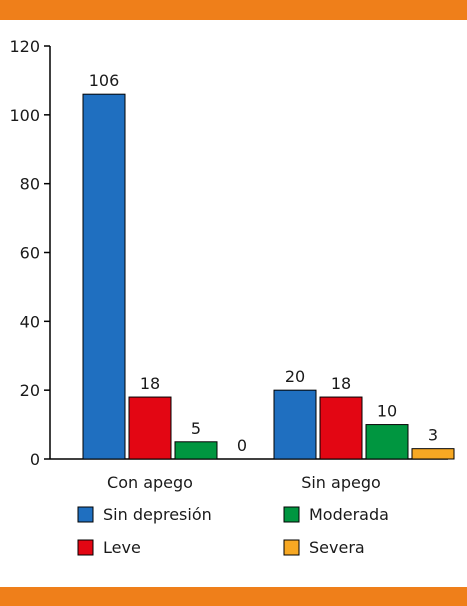 This screenshot has height=606, width=467. What do you see at coordinates (157, 514) in the screenshot?
I see `legend-label: Sin depresión` at bounding box center [157, 514].